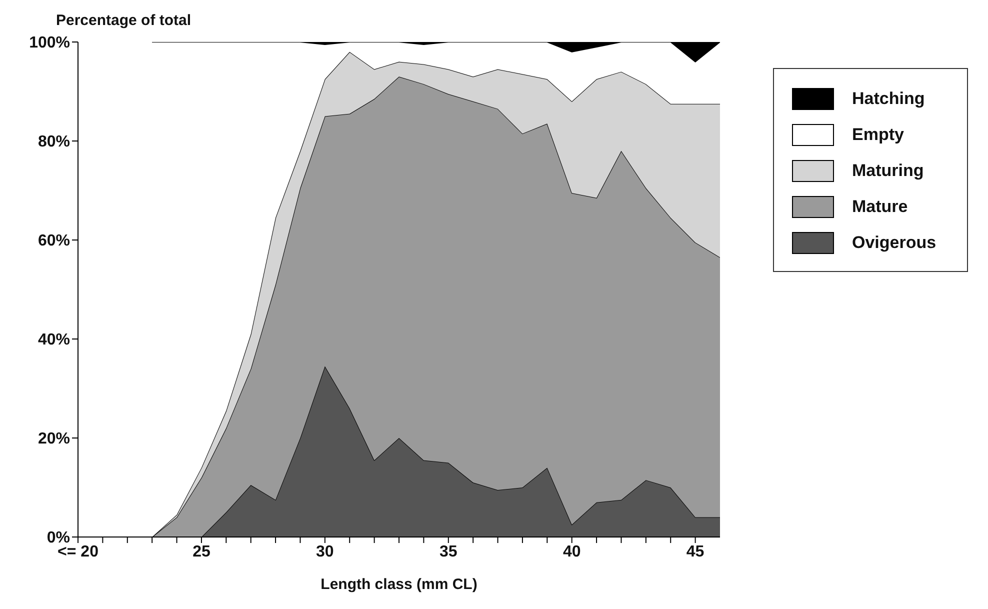  Describe the element at coordinates (448, 551) in the screenshot. I see `x-tick-label: 35` at that location.